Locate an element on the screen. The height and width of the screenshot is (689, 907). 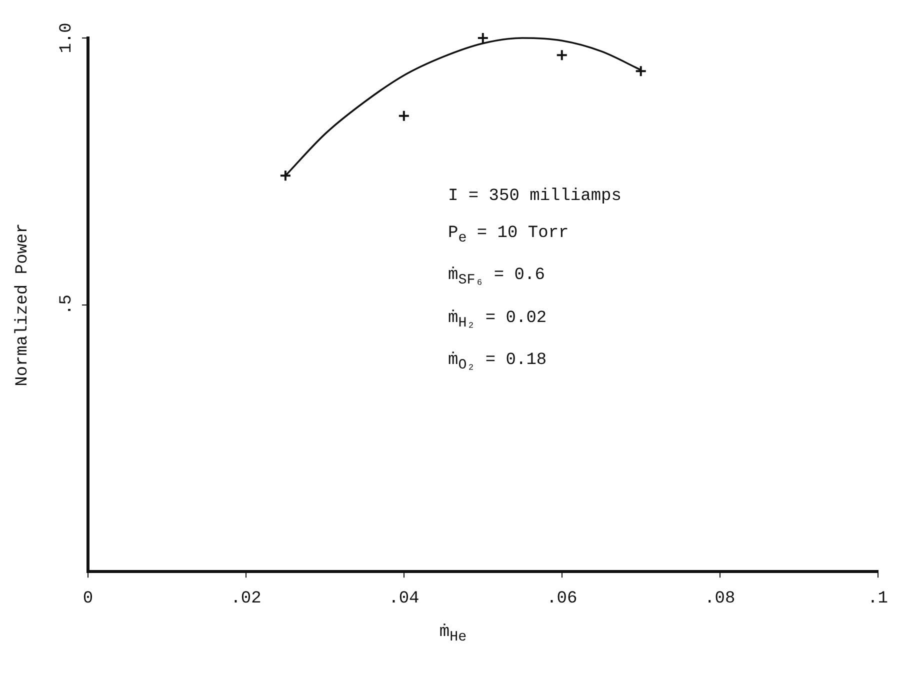
annotation: ṁ$_{H₂}$ = 0.02 is located at coordinates (498, 321).